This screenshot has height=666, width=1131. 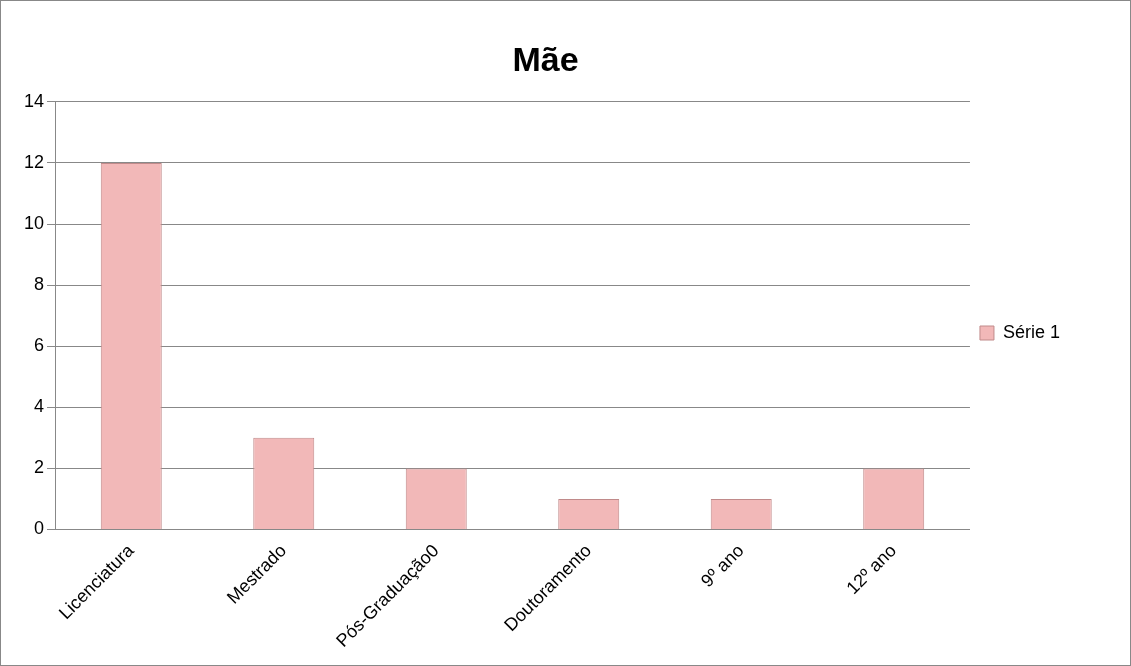 What do you see at coordinates (34, 100) in the screenshot?
I see `y-tick-label: 14` at bounding box center [34, 100].